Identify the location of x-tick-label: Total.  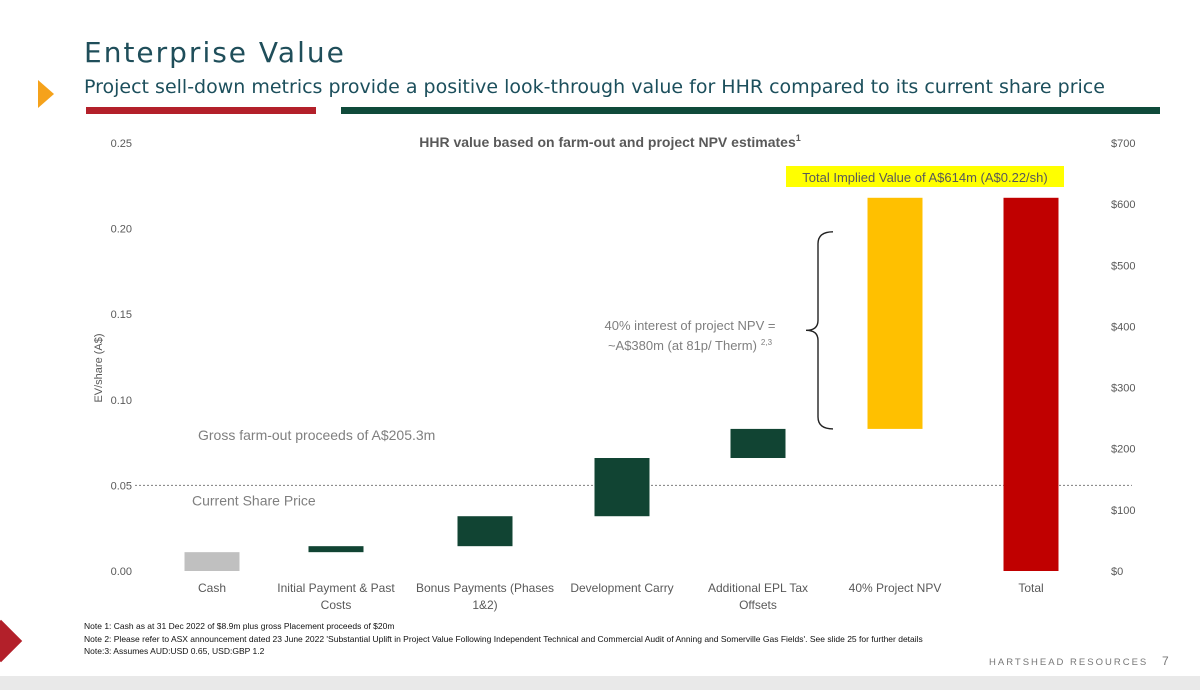
(1030, 588).